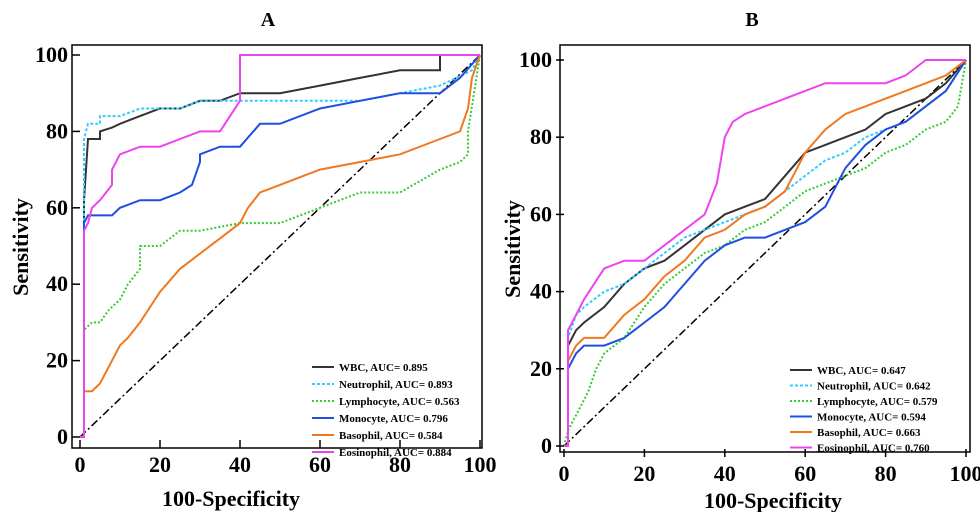  What do you see at coordinates (320, 464) in the screenshot?
I see `panel-a-x-tick-label: 60` at bounding box center [320, 464].